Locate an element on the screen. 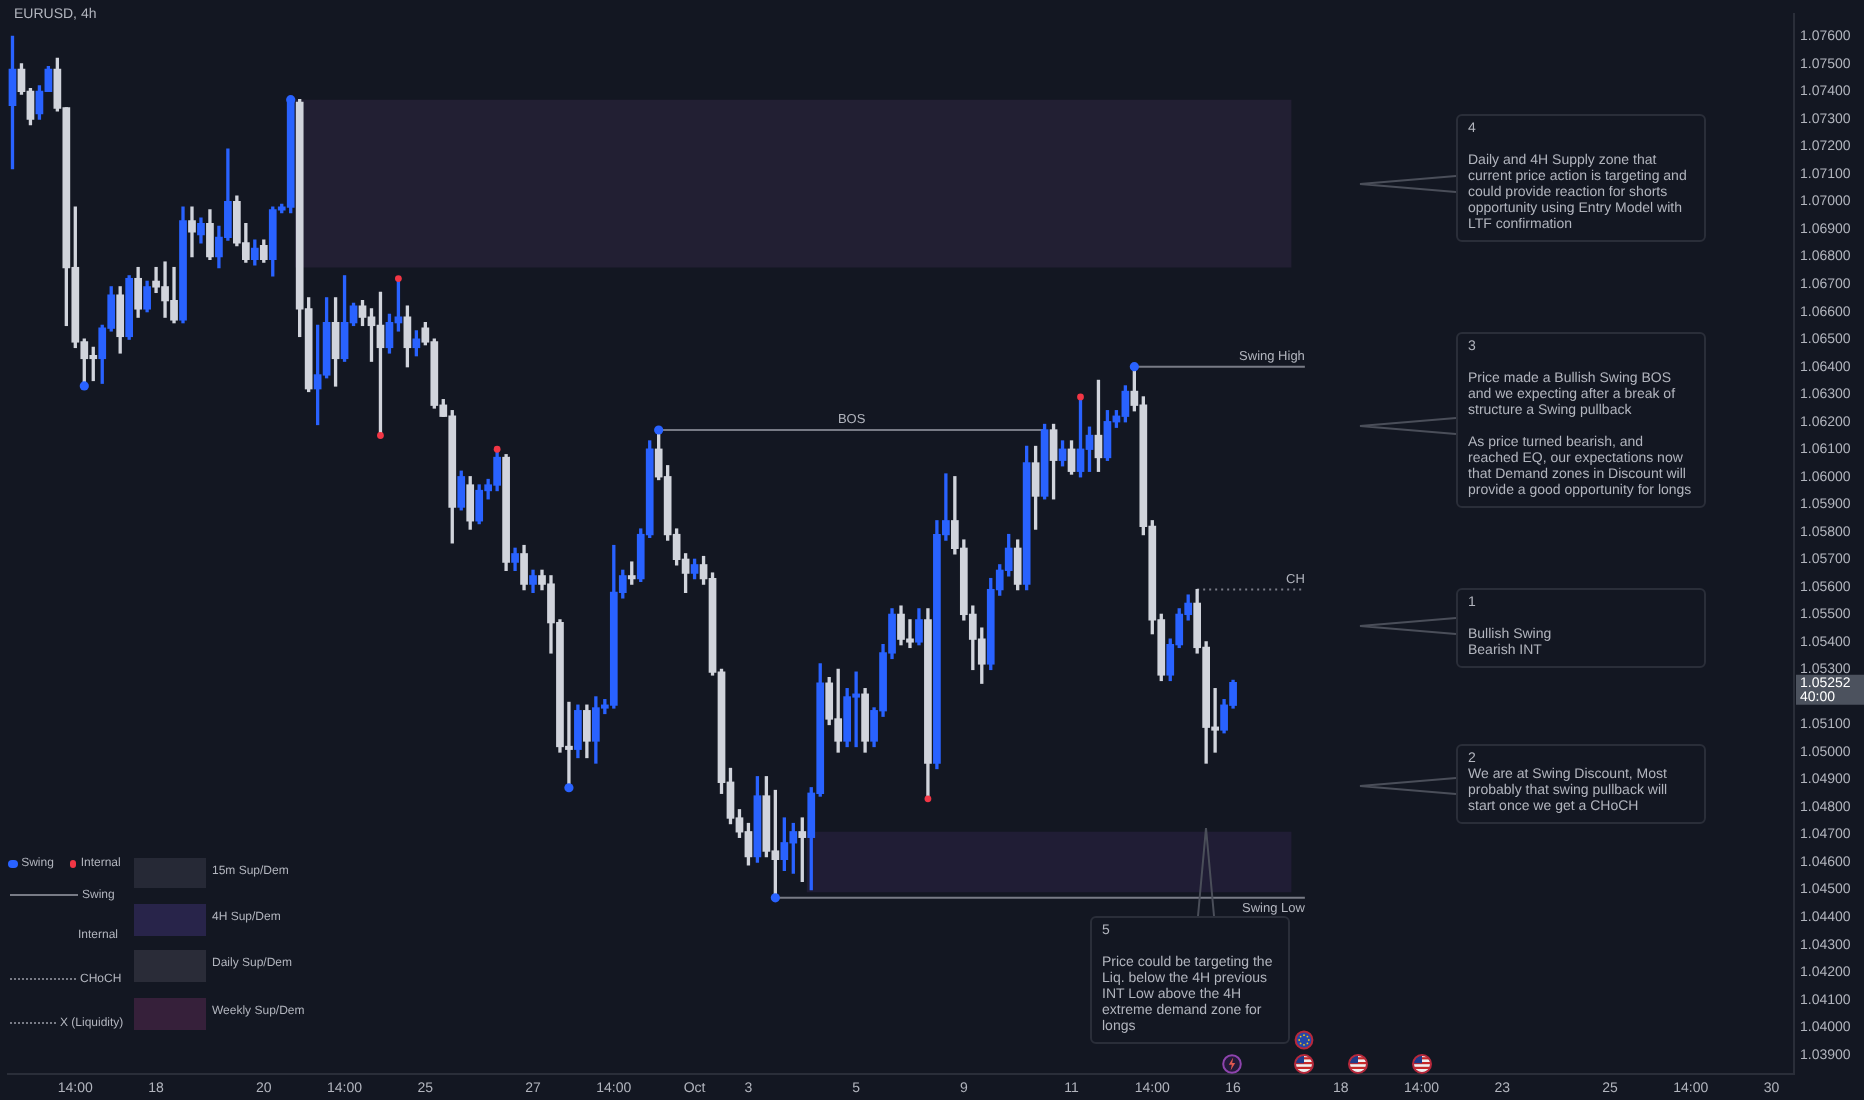 Image resolution: width=1864 pixels, height=1100 pixels. candlestick is located at coordinates (192, 232).